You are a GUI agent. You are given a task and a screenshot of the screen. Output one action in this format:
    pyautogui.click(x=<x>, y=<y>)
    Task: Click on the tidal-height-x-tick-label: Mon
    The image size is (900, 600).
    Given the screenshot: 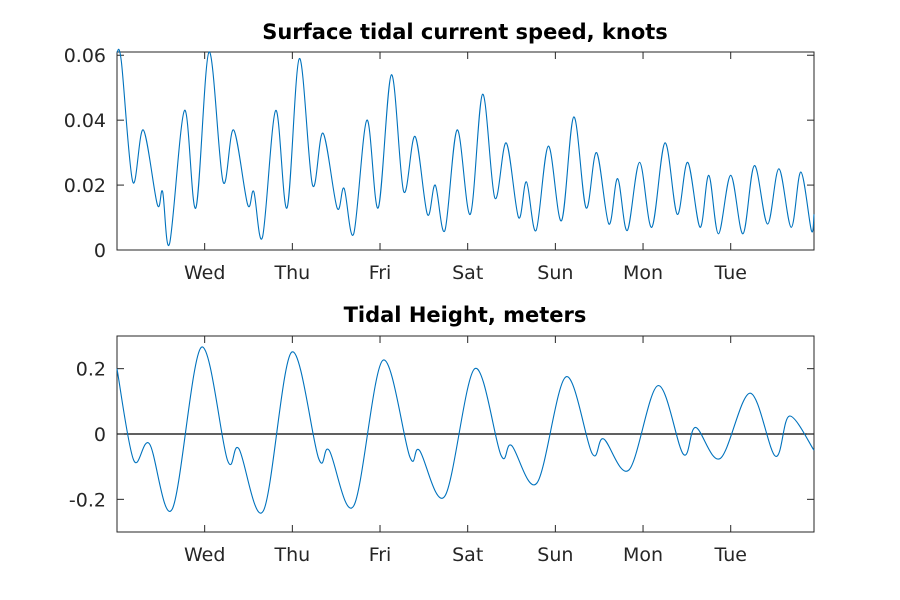 What is the action you would take?
    pyautogui.click(x=643, y=555)
    